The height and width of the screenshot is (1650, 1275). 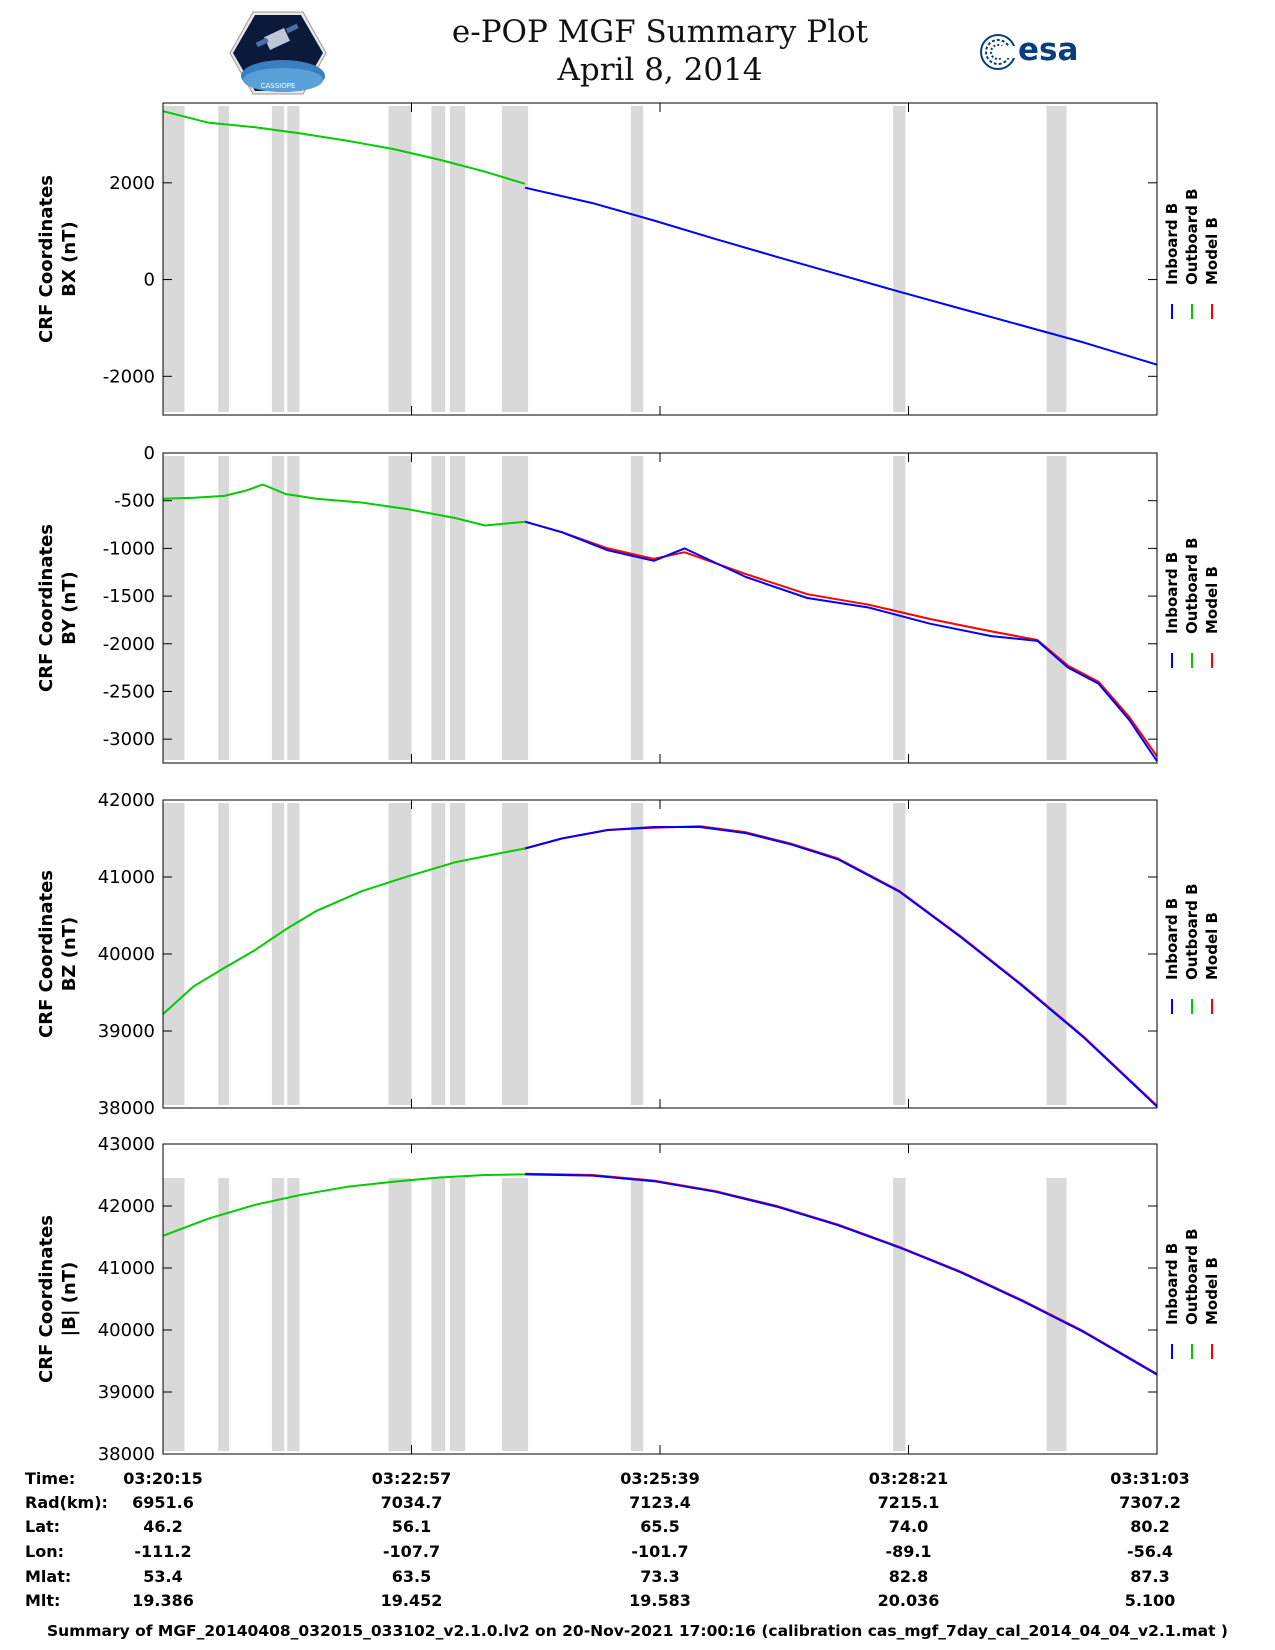 I want to click on esa-logo: esa, so click(x=1033, y=53).